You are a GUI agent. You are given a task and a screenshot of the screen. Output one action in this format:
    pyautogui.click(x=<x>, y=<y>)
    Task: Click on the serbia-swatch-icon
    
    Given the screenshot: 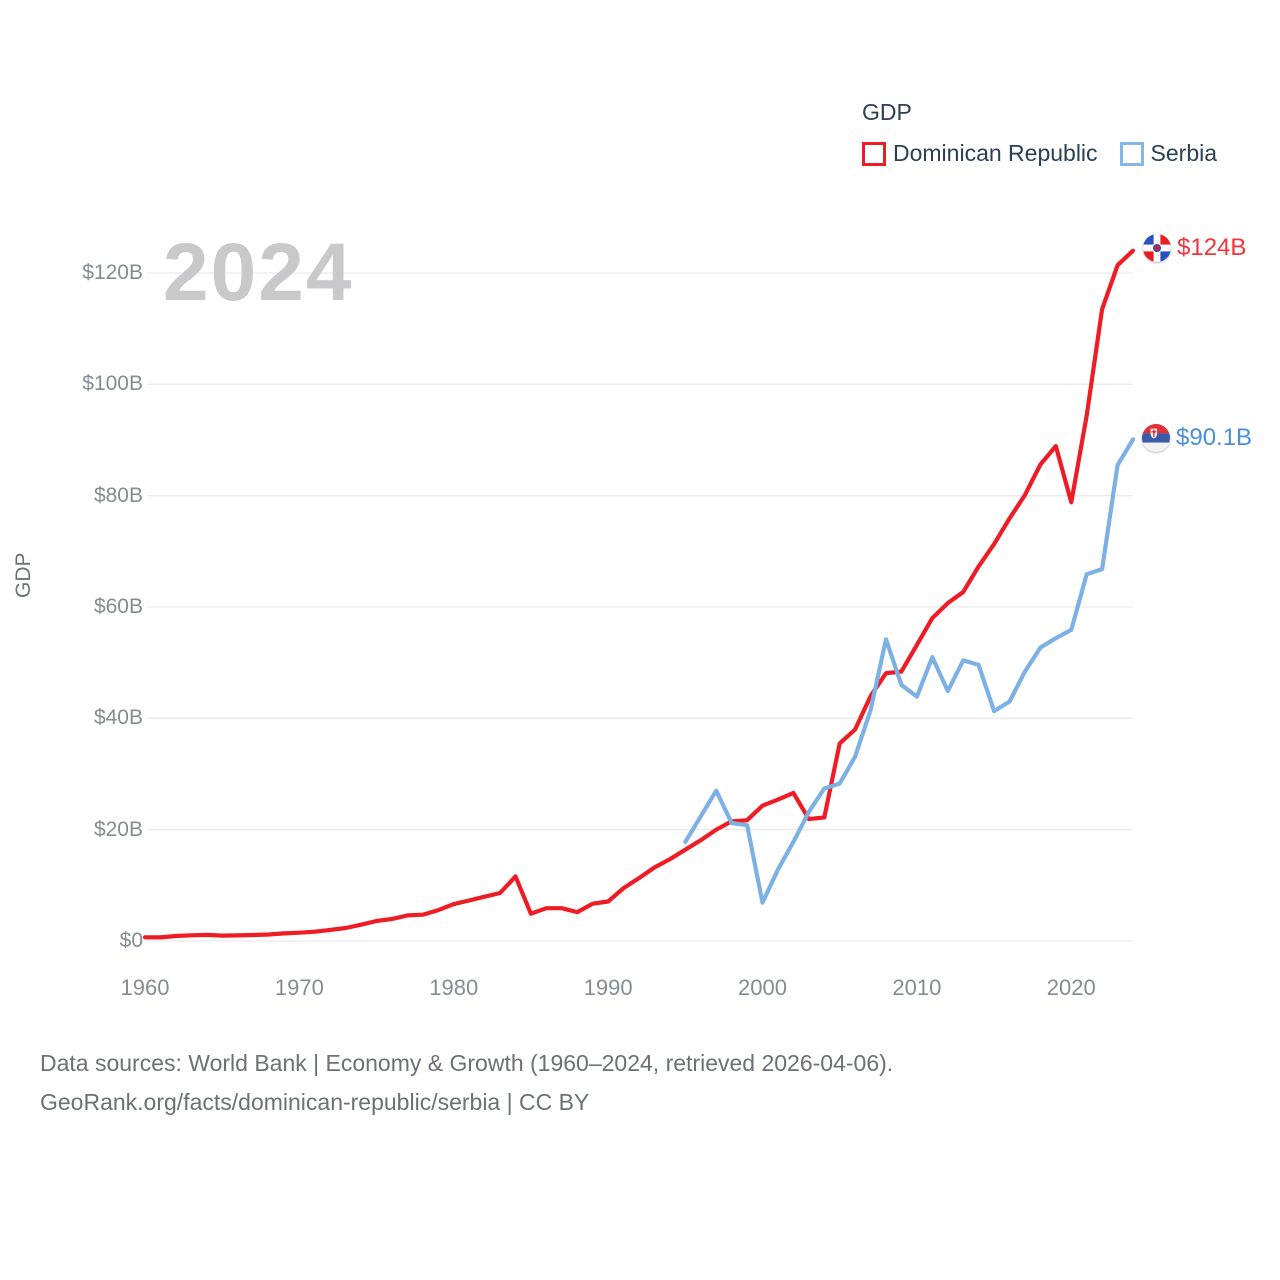 What is the action you would take?
    pyautogui.click(x=1131, y=153)
    